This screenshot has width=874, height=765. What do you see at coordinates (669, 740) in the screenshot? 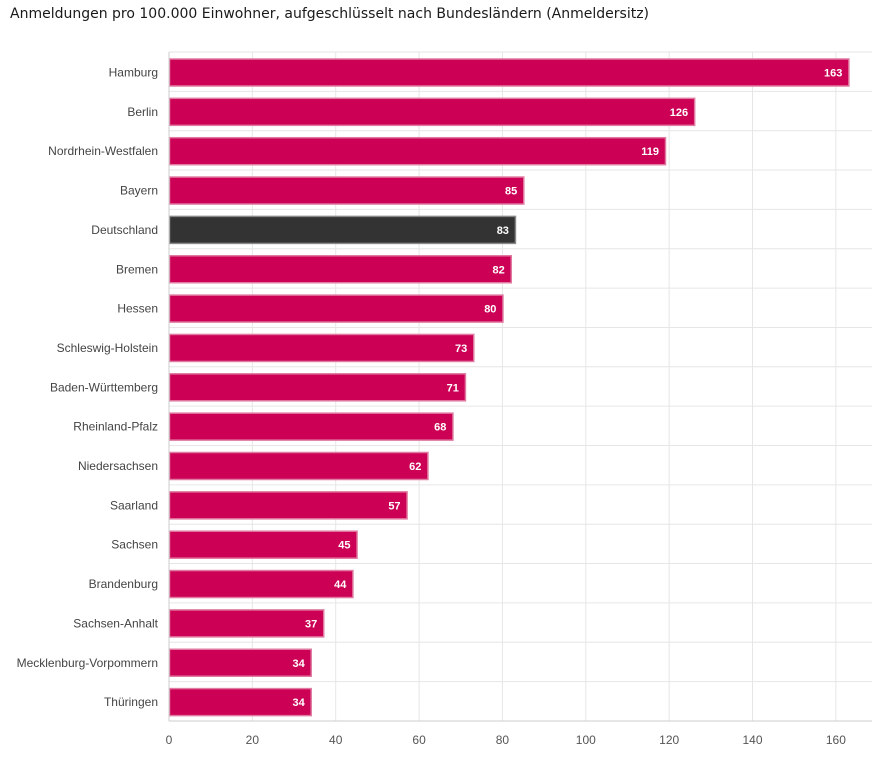
I see `x-tick-label-6: 120` at bounding box center [669, 740].